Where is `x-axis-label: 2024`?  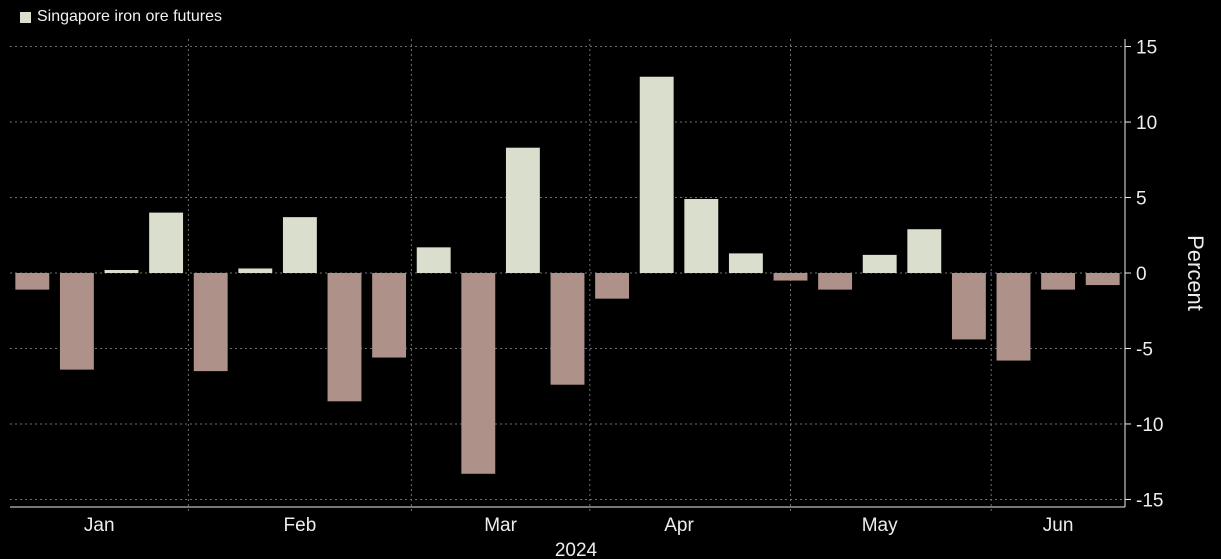 x-axis-label: 2024 is located at coordinates (576, 549).